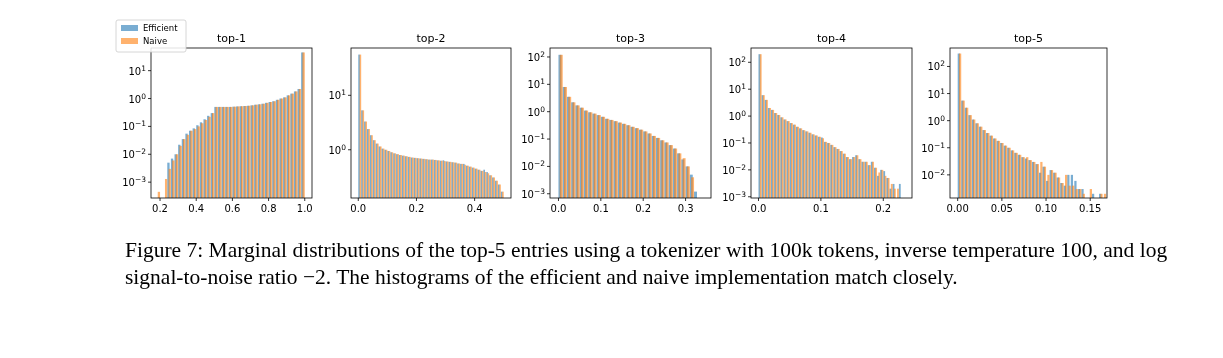 This screenshot has height=358, width=1223. I want to click on x-tick-label: 0.8, so click(268, 208).